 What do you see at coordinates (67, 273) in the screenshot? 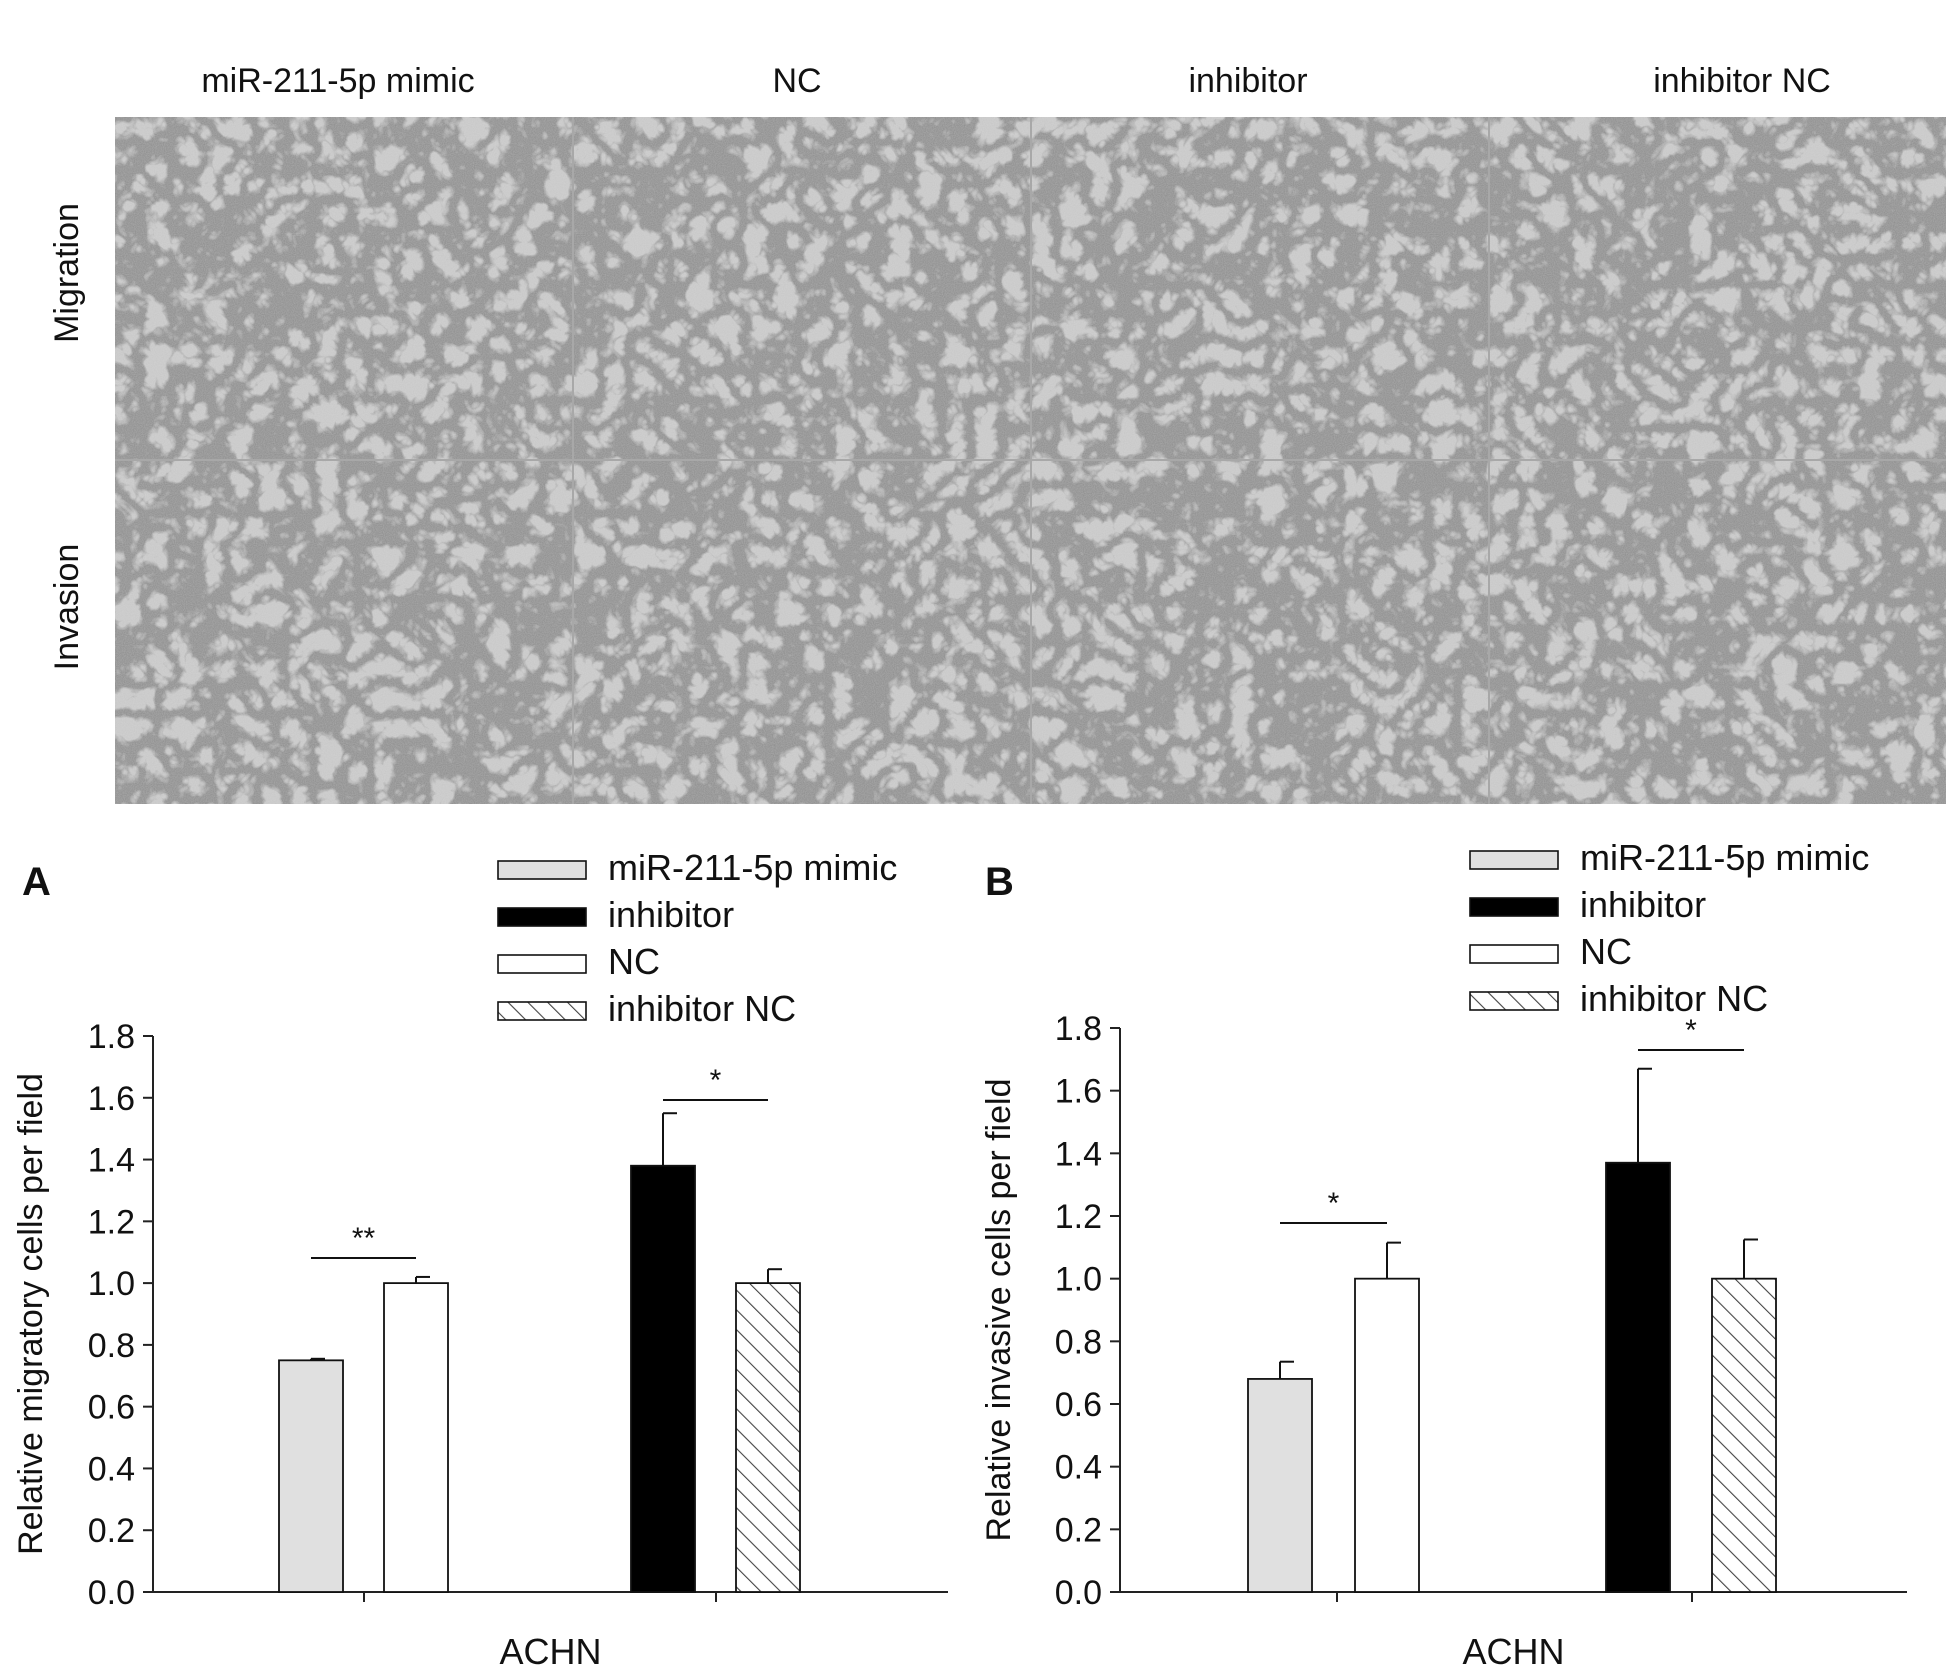
I see `micrograph-row-label: Migration` at bounding box center [67, 273].